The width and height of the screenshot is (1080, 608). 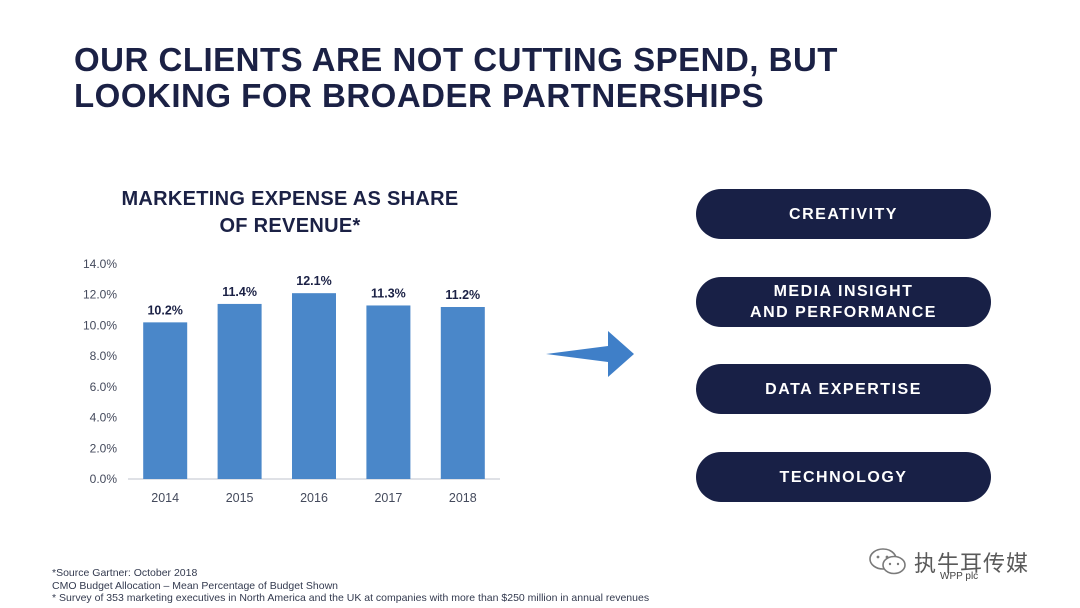 What do you see at coordinates (388, 498) in the screenshot?
I see `x-tick-label-2017: 2017` at bounding box center [388, 498].